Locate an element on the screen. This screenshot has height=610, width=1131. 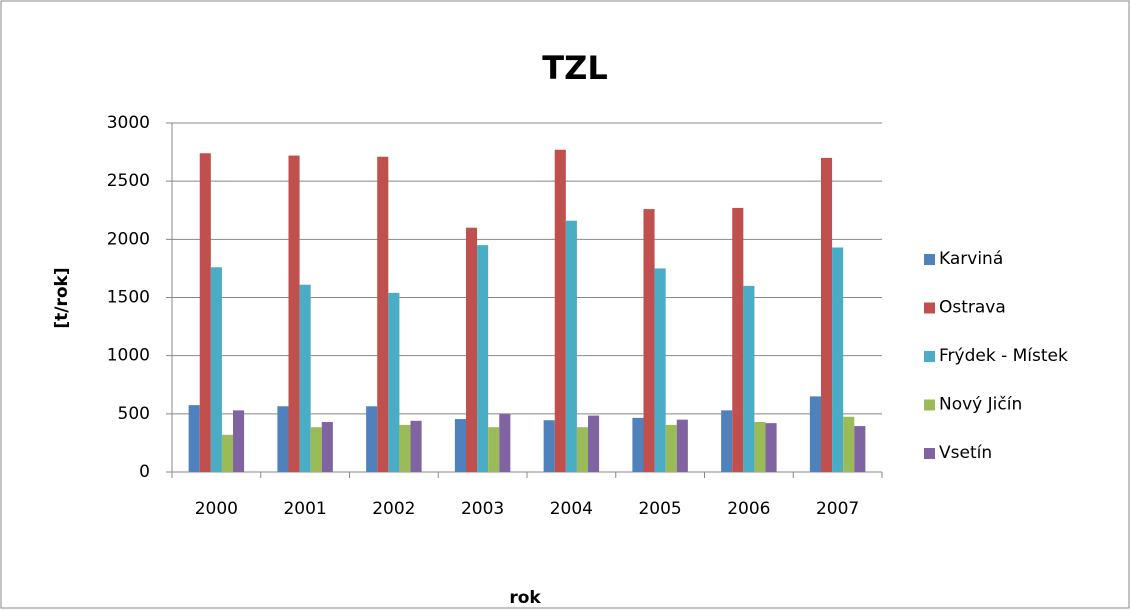
x-tick-label: 2001 is located at coordinates (304, 509).